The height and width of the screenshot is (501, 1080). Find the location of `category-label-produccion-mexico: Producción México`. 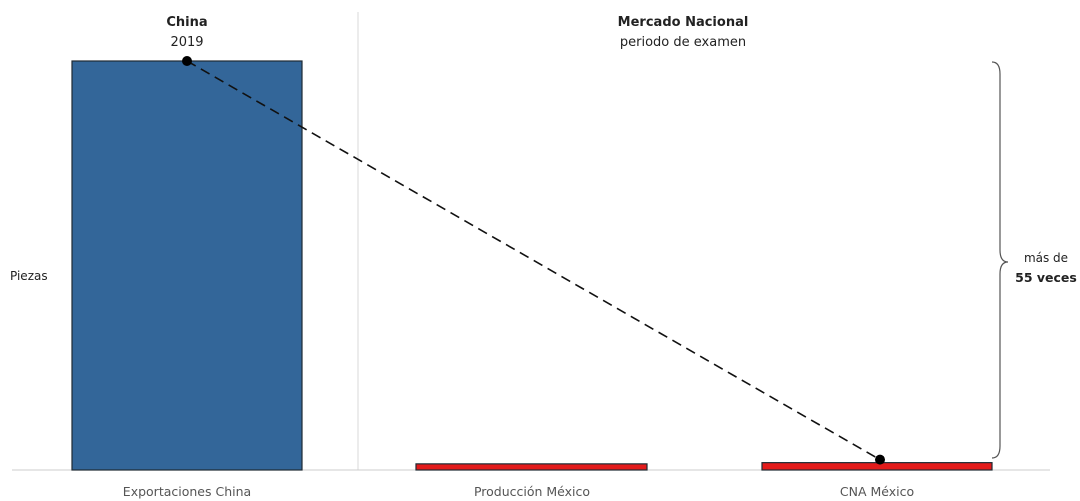

category-label-produccion-mexico: Producción México is located at coordinates (532, 491).